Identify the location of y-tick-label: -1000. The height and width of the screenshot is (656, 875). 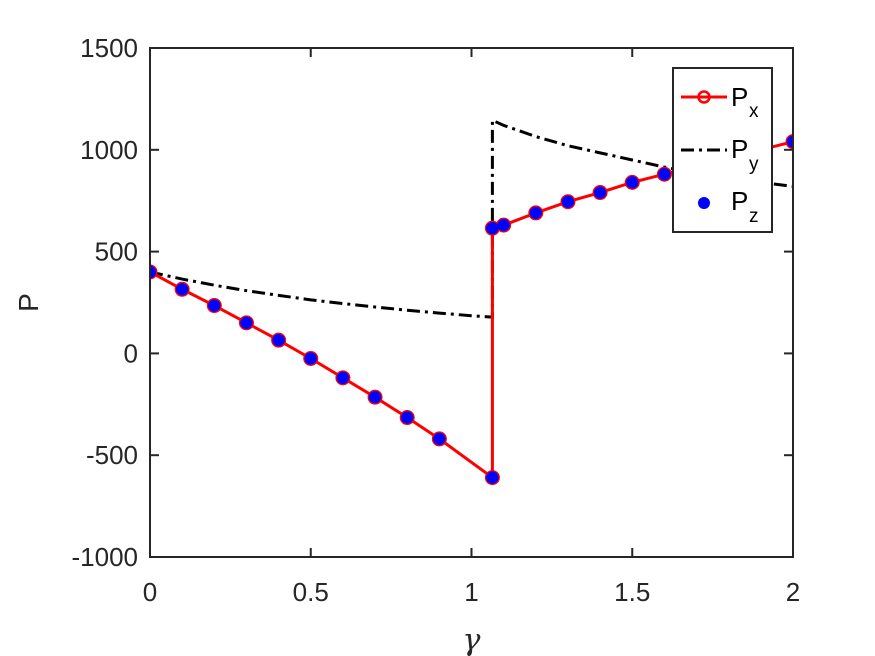
(105, 557).